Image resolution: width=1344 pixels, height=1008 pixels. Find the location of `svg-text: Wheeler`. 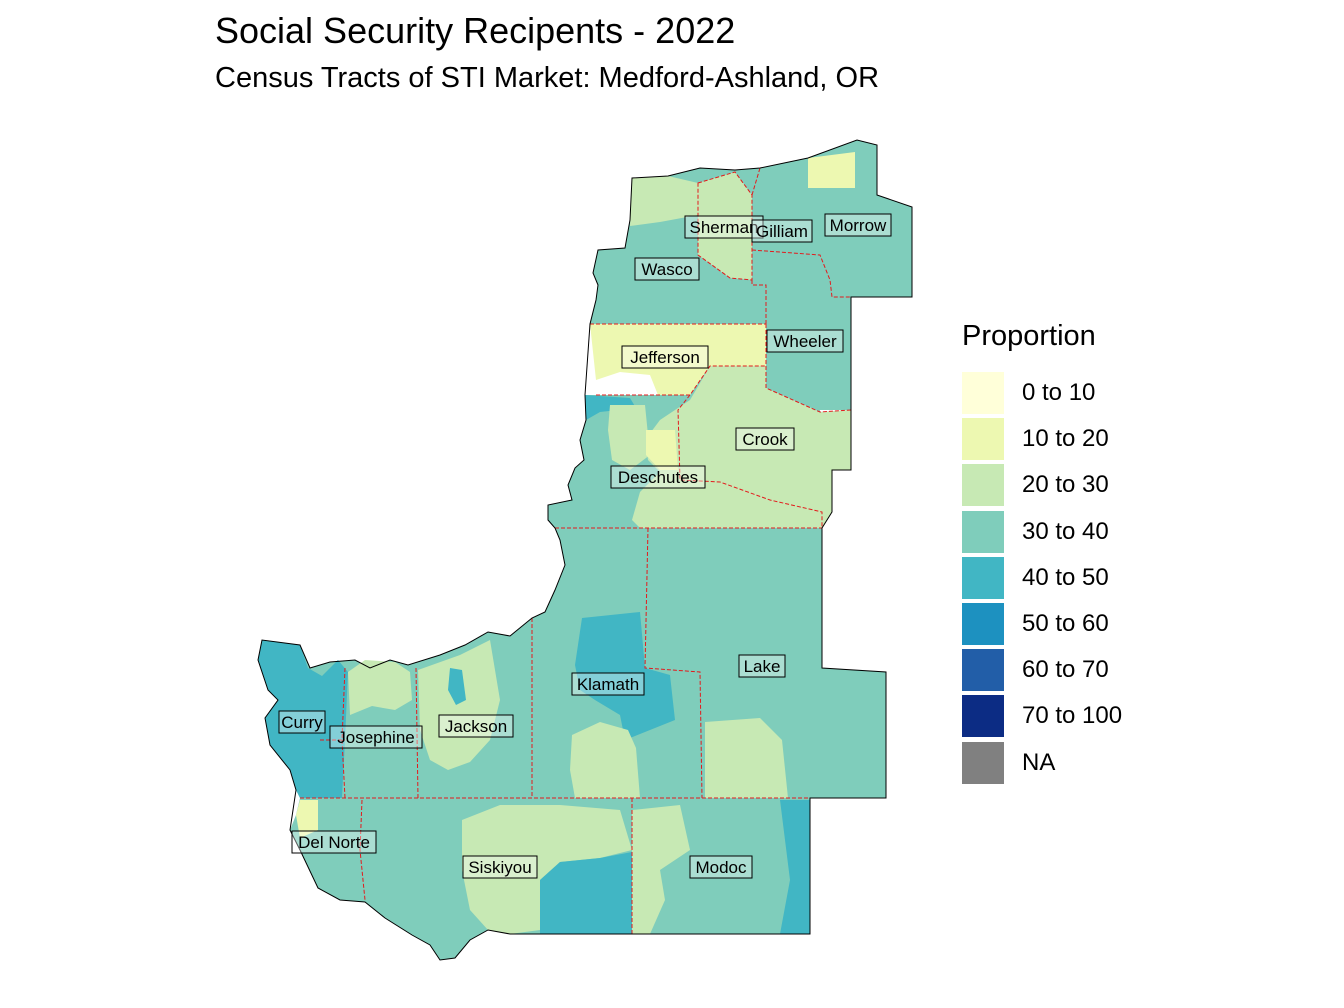

svg-text: Wheeler is located at coordinates (805, 341).